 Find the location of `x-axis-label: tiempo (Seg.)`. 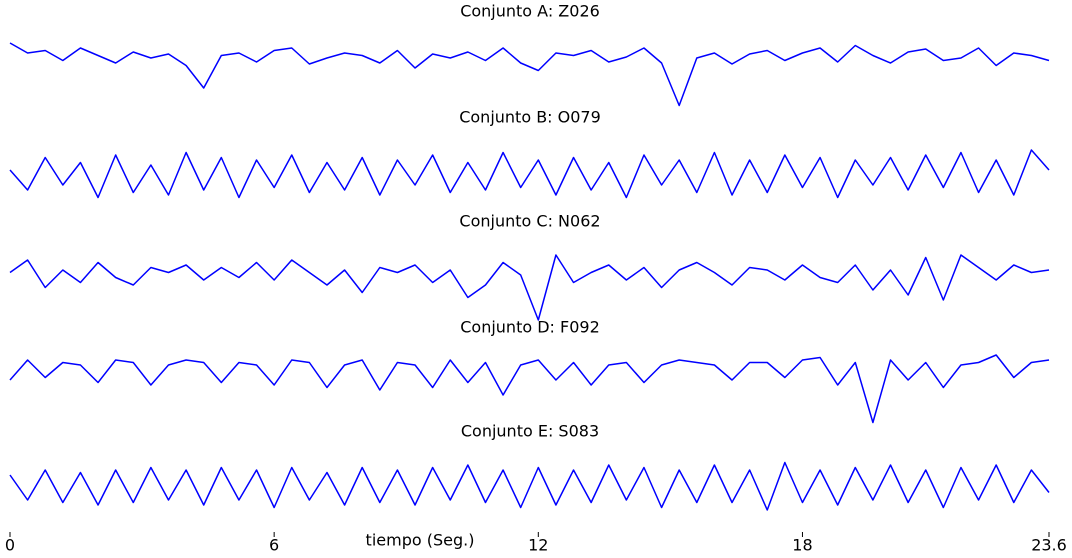

x-axis-label: tiempo (Seg.) is located at coordinates (420, 540).